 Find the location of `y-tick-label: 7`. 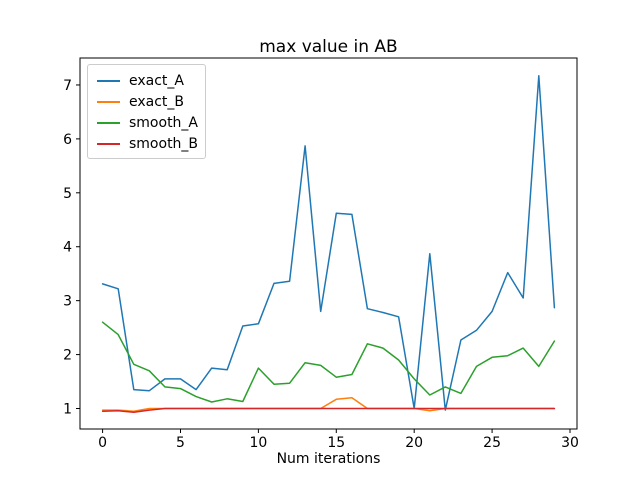

y-tick-label: 7 is located at coordinates (67, 86).